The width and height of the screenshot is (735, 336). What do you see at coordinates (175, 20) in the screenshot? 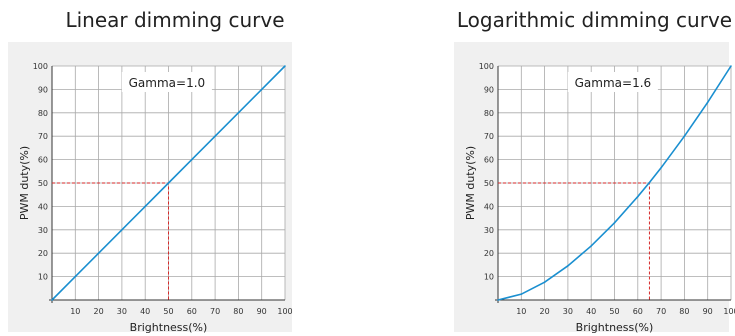
I see `chart-title-linear: Linear dimming curve` at bounding box center [175, 20].